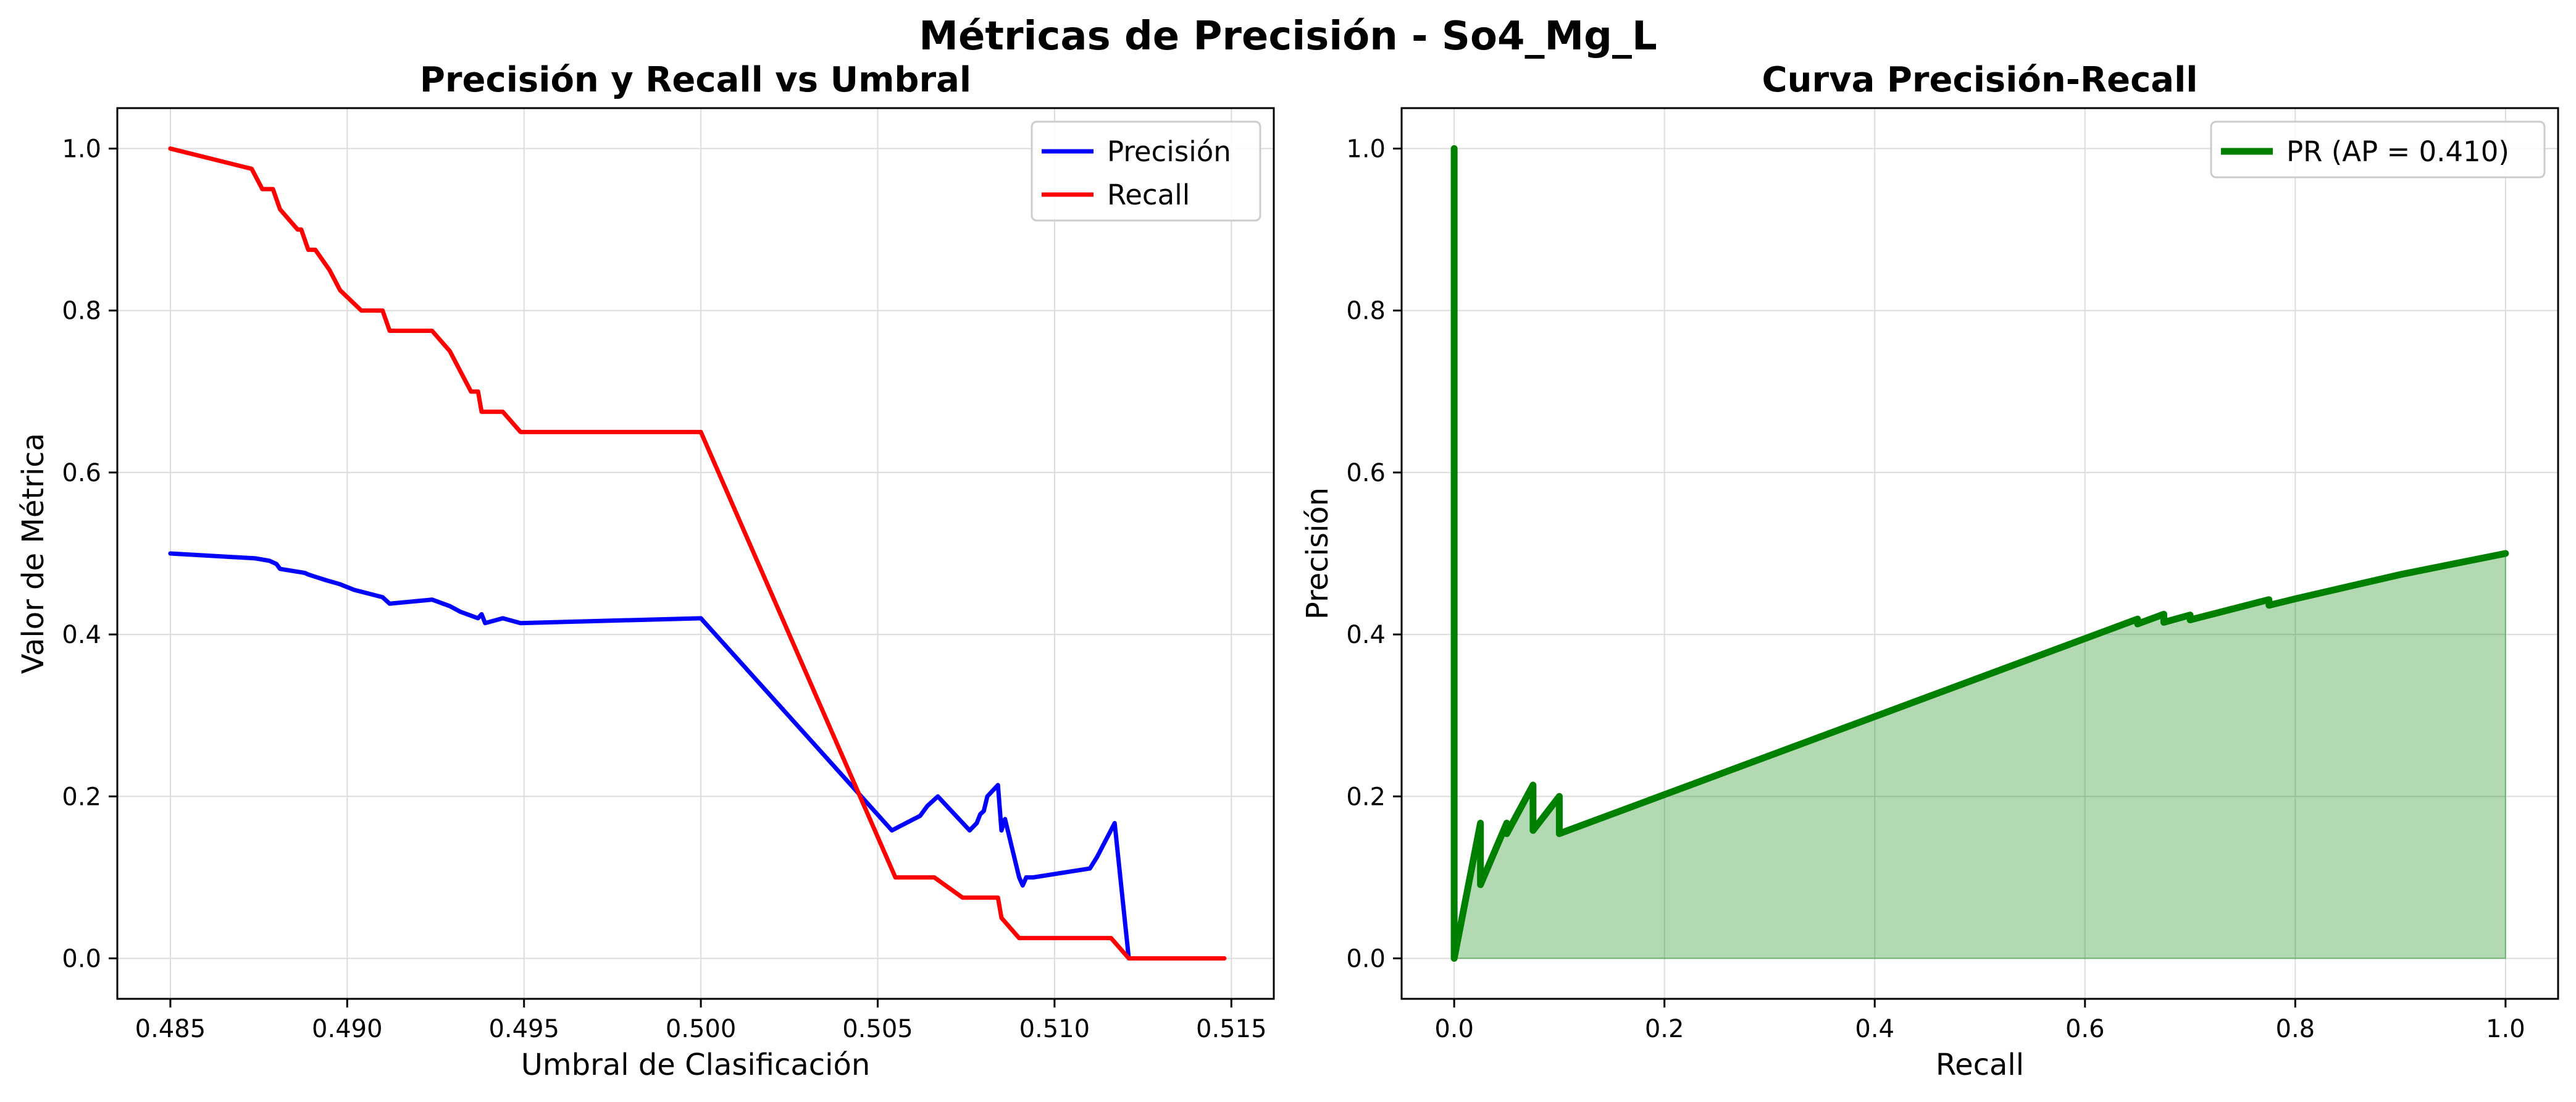 The height and width of the screenshot is (1102, 2576). Describe the element at coordinates (1288, 36) in the screenshot. I see `figure-title: Métricas de Precisión - So4_Mg_L` at that location.